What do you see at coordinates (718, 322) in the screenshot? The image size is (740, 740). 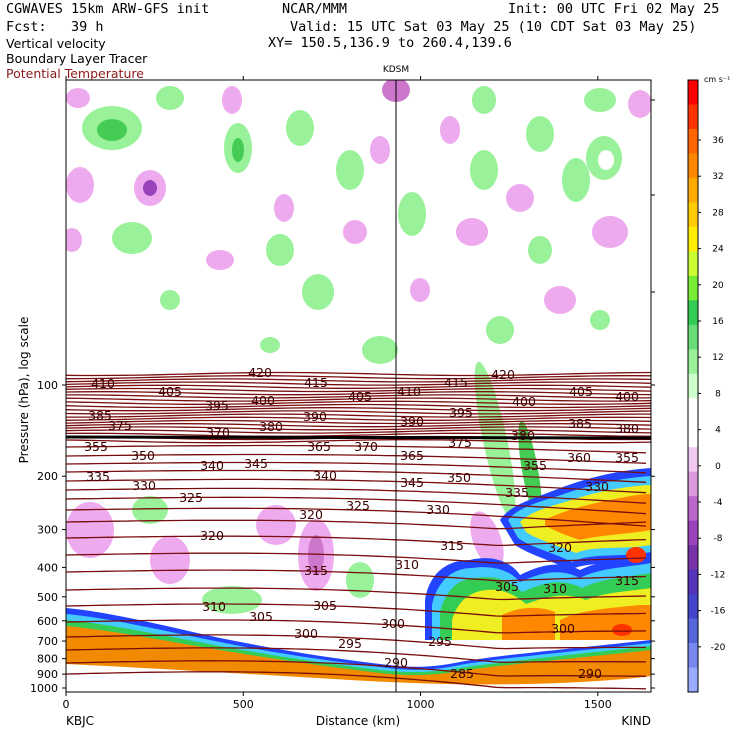 I see `colorbar-tick-label: 16` at bounding box center [718, 322].